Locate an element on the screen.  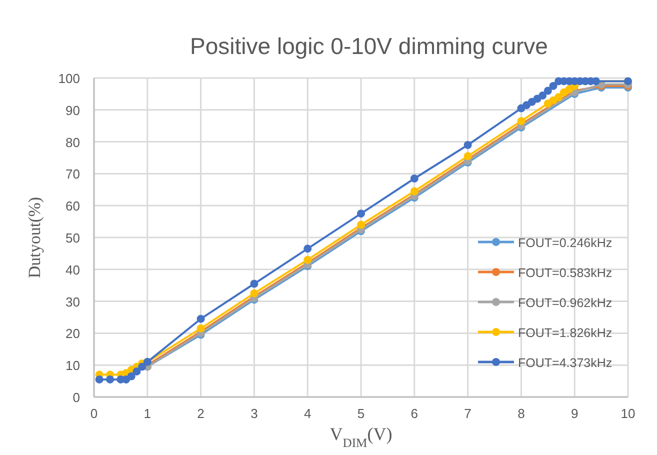
legend-label: FOUT=0.962kHz is located at coordinates (565, 303).